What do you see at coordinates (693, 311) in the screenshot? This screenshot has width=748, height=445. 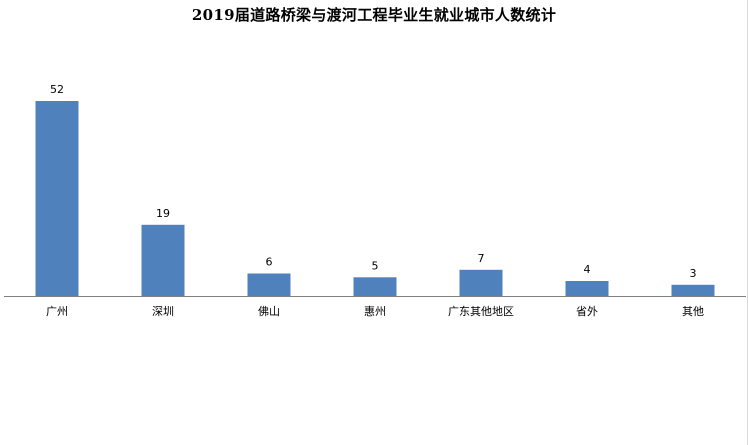 I see `x-tick-label-6: 其他` at bounding box center [693, 311].